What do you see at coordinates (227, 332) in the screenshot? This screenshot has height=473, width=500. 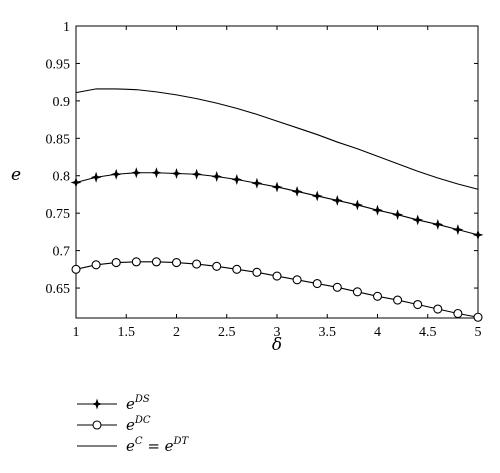 I see `x-tick-label: 2.5` at bounding box center [227, 332].